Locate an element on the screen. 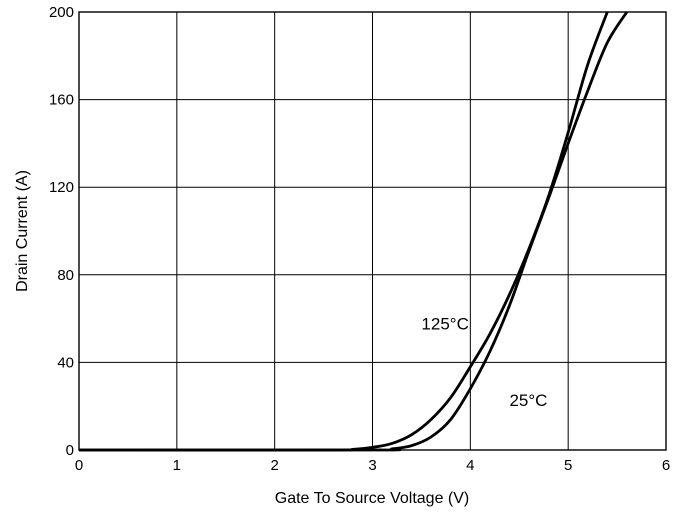  x-tick-labels: 0 1 2 3 4 5 6 is located at coordinates (372, 465).